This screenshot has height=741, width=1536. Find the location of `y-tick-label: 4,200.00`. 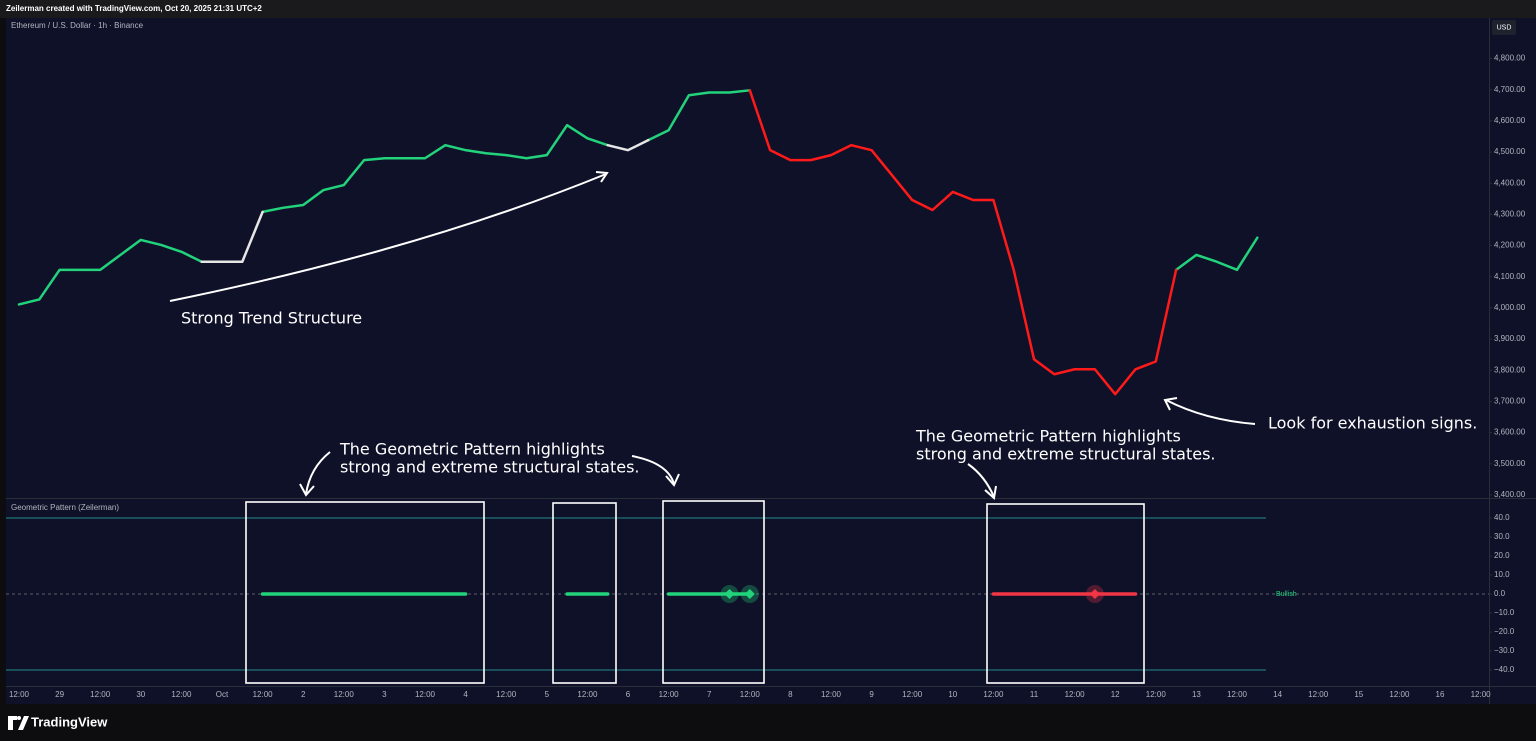

y-tick-label: 4,200.00 is located at coordinates (1510, 245).